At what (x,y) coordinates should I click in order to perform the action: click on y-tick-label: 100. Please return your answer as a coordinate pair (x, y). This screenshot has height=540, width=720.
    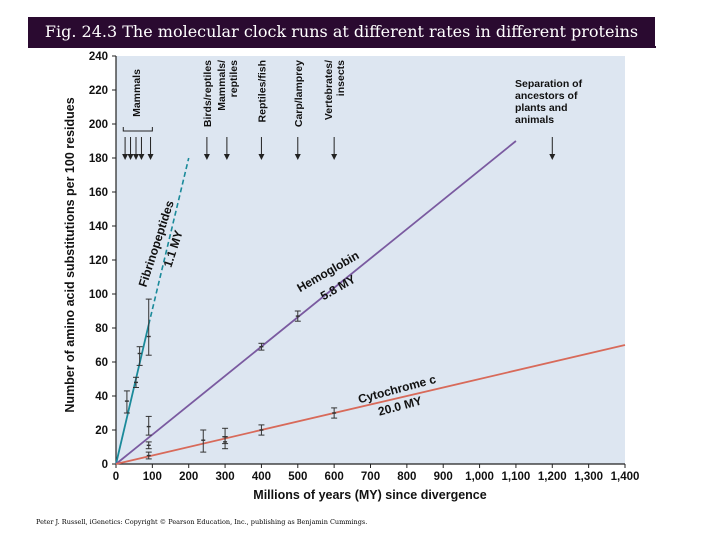
    Looking at the image, I should click on (98, 295).